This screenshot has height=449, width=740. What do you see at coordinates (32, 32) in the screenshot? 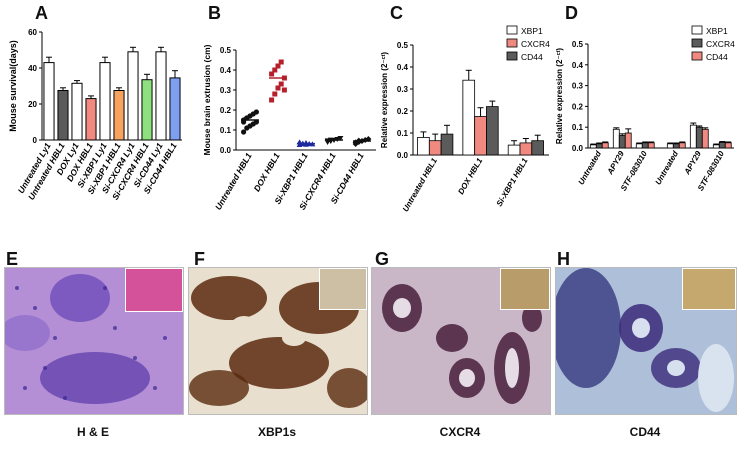
I see `y-tick-label: 60` at bounding box center [32, 32].